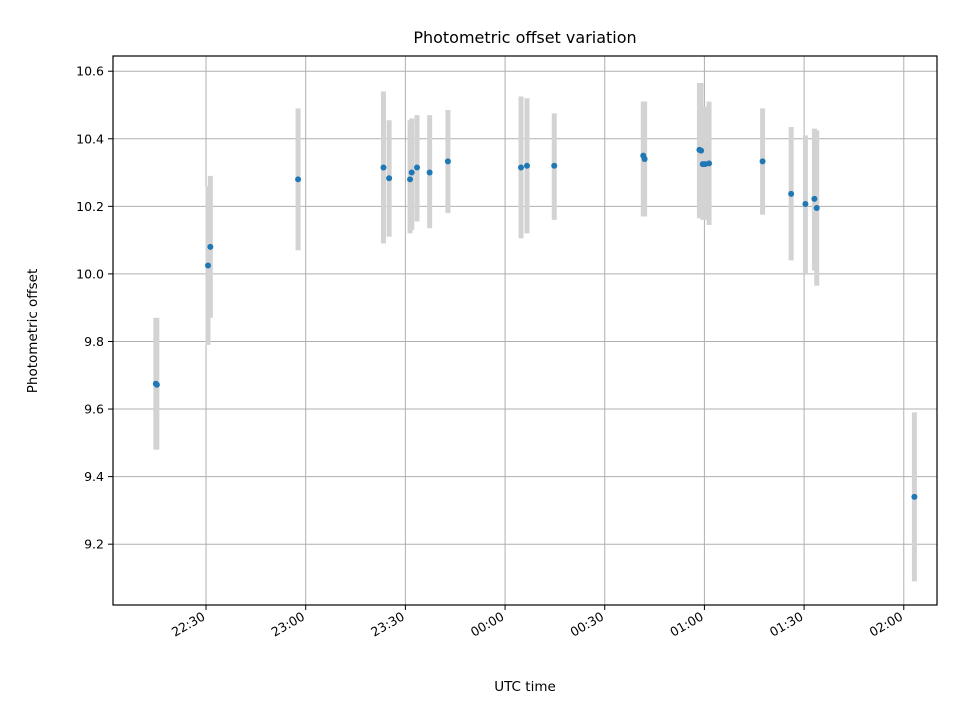 This screenshot has width=960, height=720. I want to click on chart-title: Photometric offset variation, so click(524, 37).